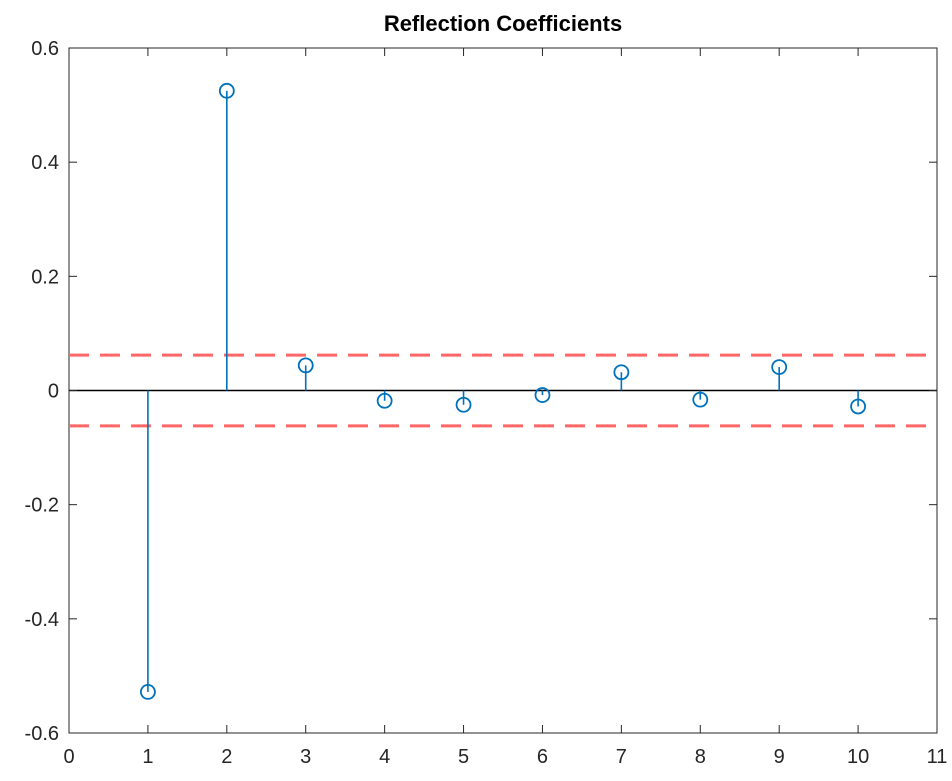 The height and width of the screenshot is (781, 952). What do you see at coordinates (542, 757) in the screenshot?
I see `x-tick-label: 6` at bounding box center [542, 757].